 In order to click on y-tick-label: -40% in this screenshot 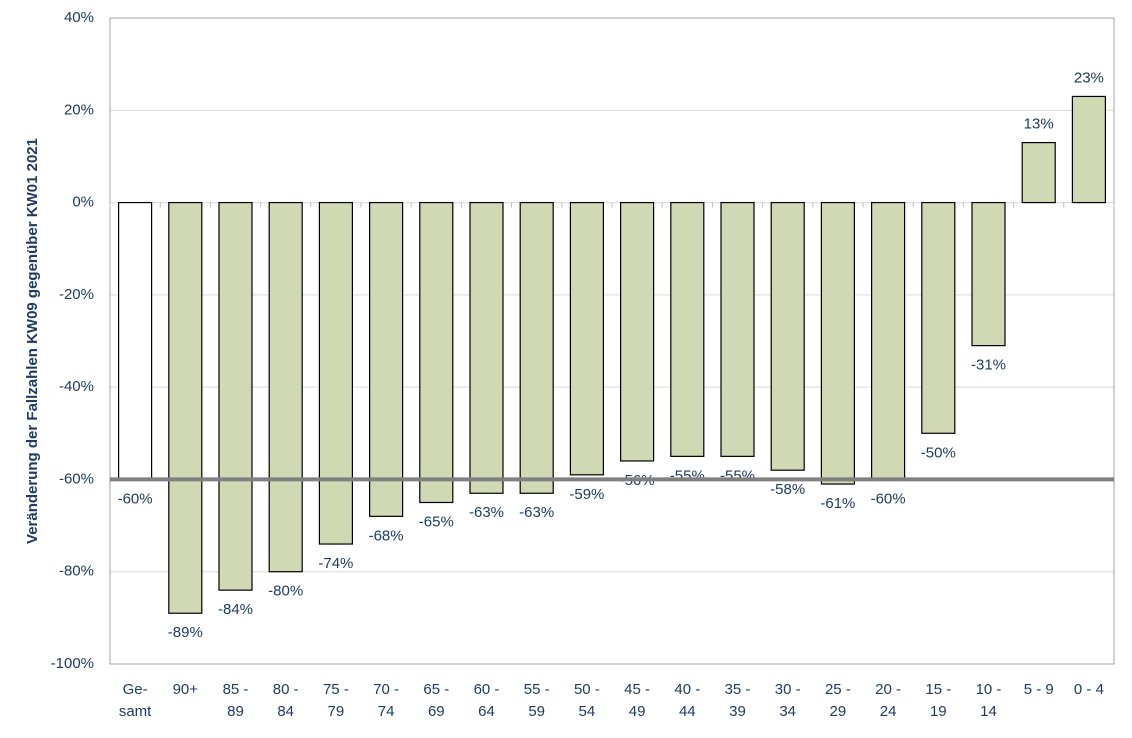, I will do `click(76, 386)`.